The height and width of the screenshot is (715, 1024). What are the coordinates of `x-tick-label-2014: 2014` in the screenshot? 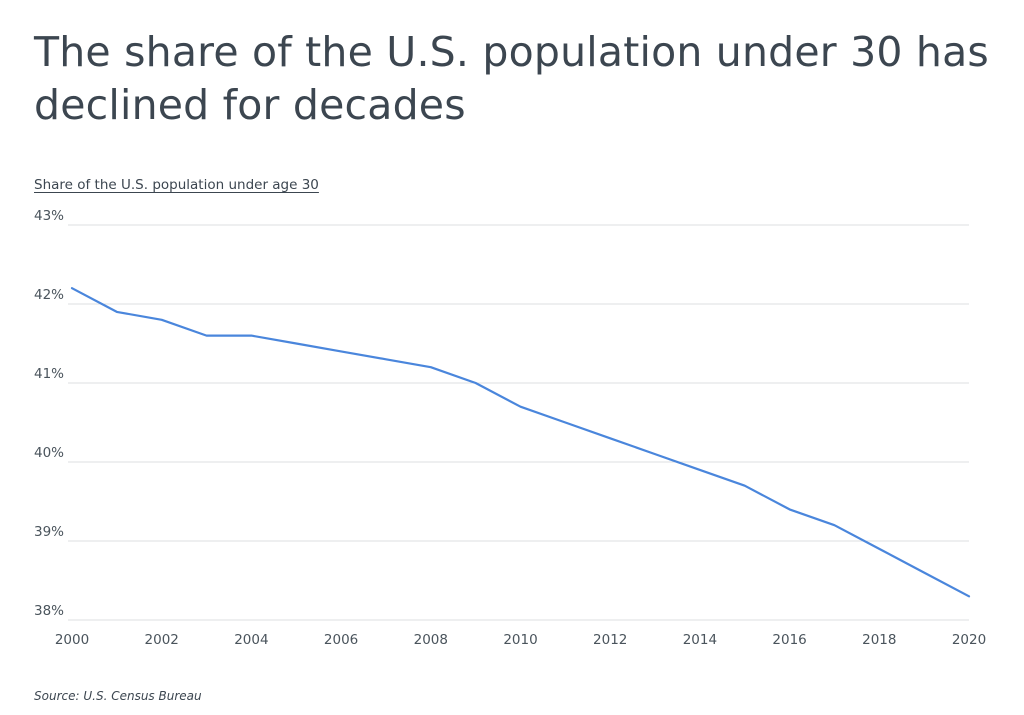 It's located at (700, 640).